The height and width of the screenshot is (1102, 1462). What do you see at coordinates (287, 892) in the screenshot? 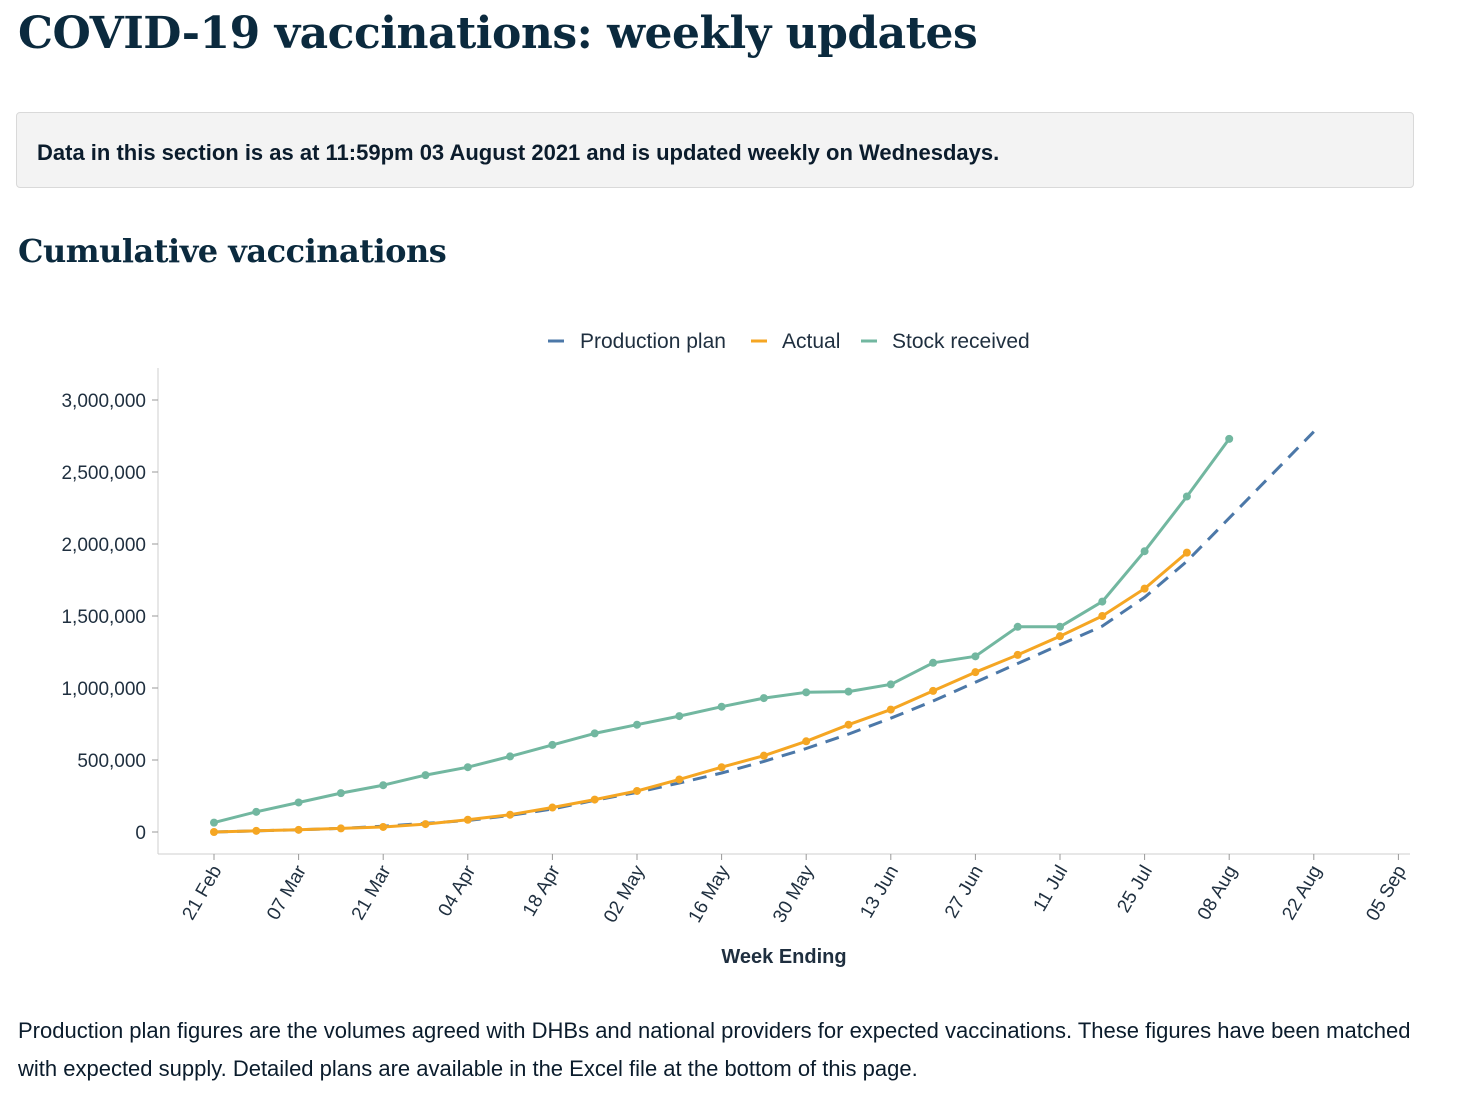
I see `x-tick-label: 07 Mar` at bounding box center [287, 892].